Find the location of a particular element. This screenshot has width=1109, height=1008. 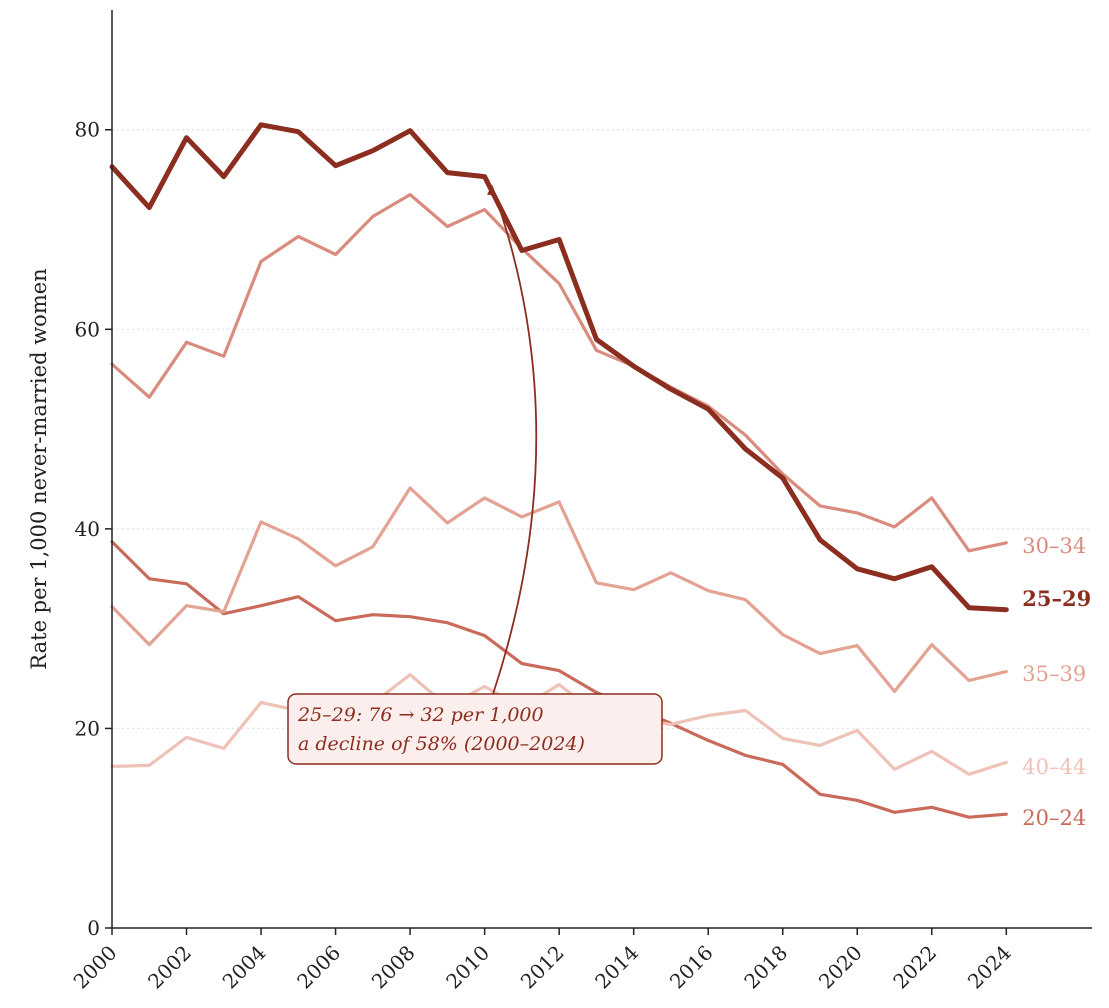

y-axis-title: Rate per 1,000 never-married women is located at coordinates (39, 468).